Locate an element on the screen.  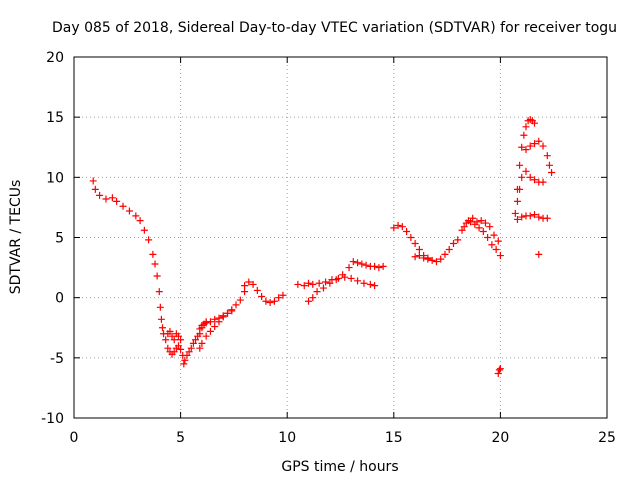
y-tick-label: -10 is located at coordinates (52, 419).